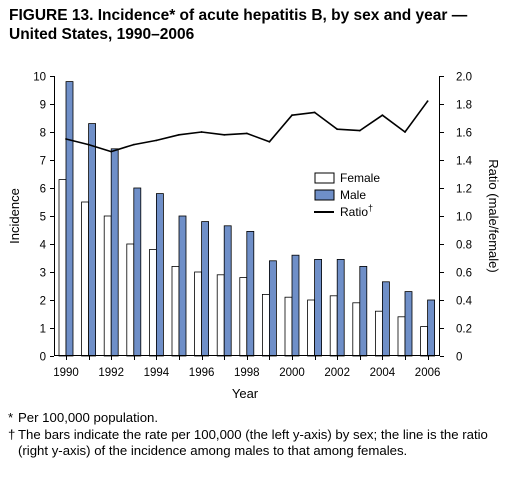  Describe the element at coordinates (102, 34) in the screenshot. I see `figure-title-line-2: United States, 1990–2006` at that location.